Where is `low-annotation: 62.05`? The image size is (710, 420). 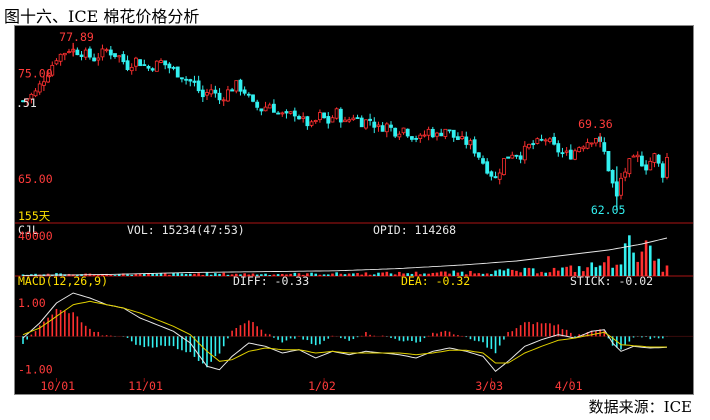 low-annotation: 62.05 is located at coordinates (608, 210).